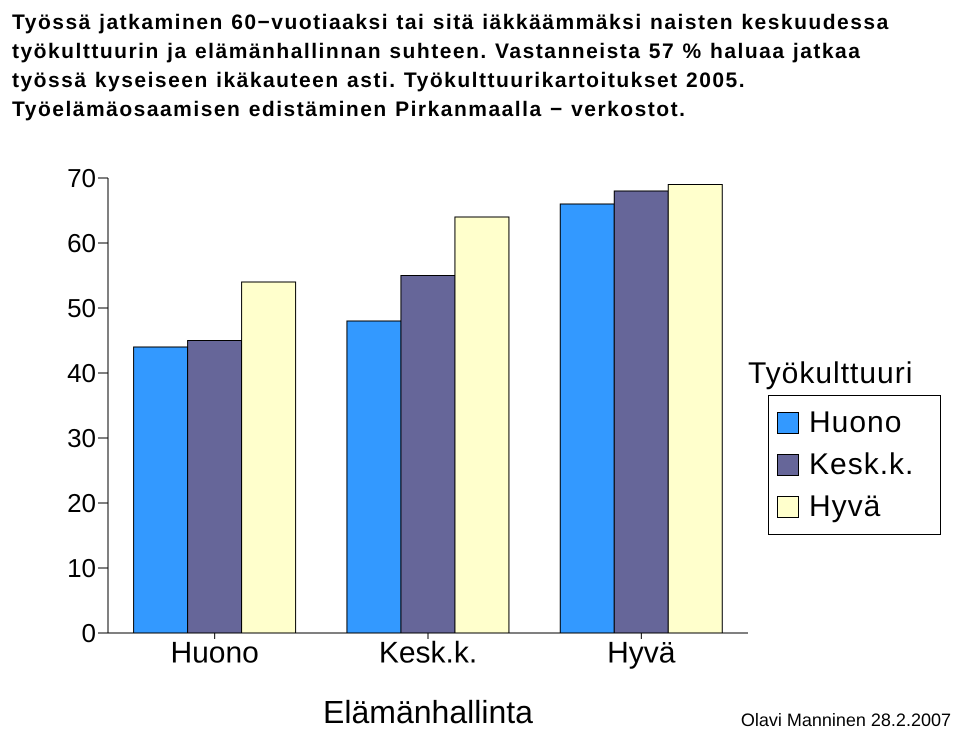 This screenshot has height=743, width=959. Describe the element at coordinates (845, 507) in the screenshot. I see `legend-label: Hyvä` at that location.